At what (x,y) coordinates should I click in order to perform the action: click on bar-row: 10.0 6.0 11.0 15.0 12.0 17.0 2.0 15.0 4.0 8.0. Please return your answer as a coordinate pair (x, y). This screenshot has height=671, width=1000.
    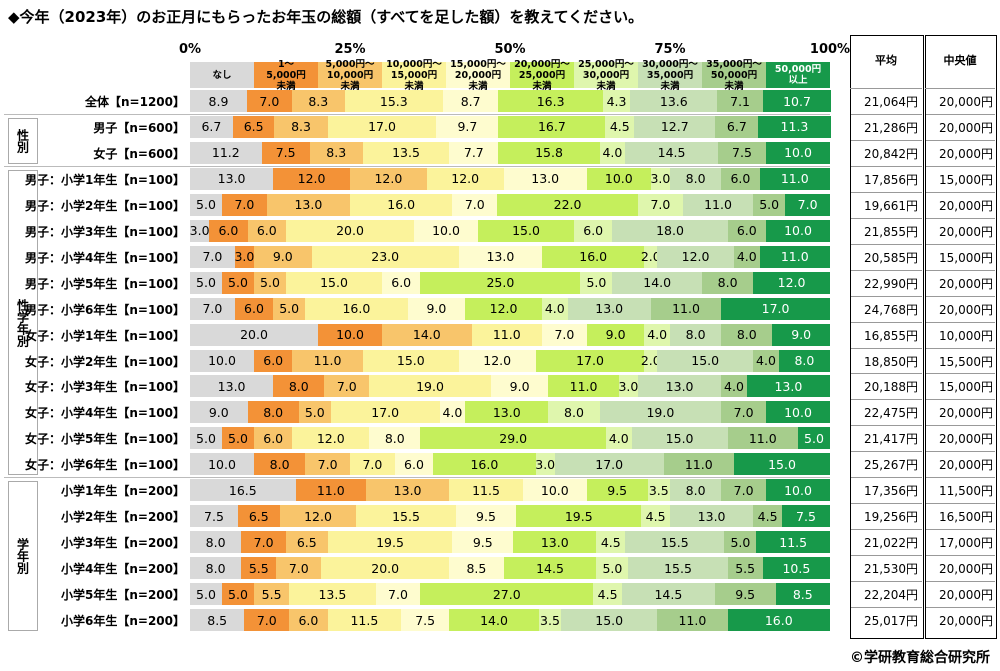
    Looking at the image, I should click on (510, 360).